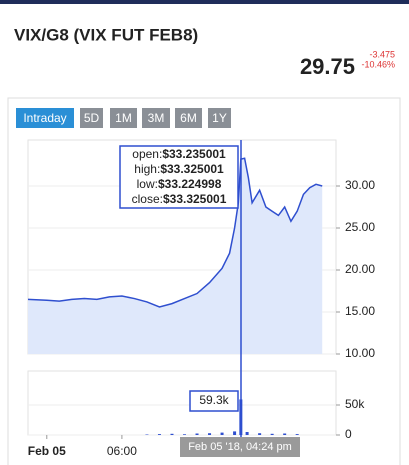 The image size is (409, 465). I want to click on y-tick-label: 20.00, so click(360, 269).